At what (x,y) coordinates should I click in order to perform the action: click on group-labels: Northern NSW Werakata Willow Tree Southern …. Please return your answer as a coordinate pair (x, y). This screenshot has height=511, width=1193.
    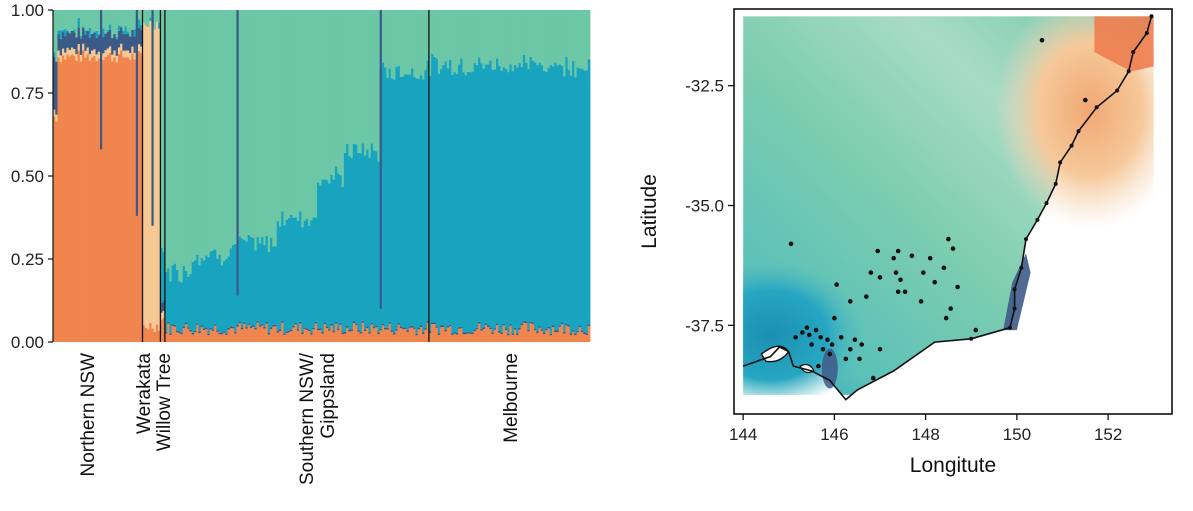
    Looking at the image, I should click on (300, 418).